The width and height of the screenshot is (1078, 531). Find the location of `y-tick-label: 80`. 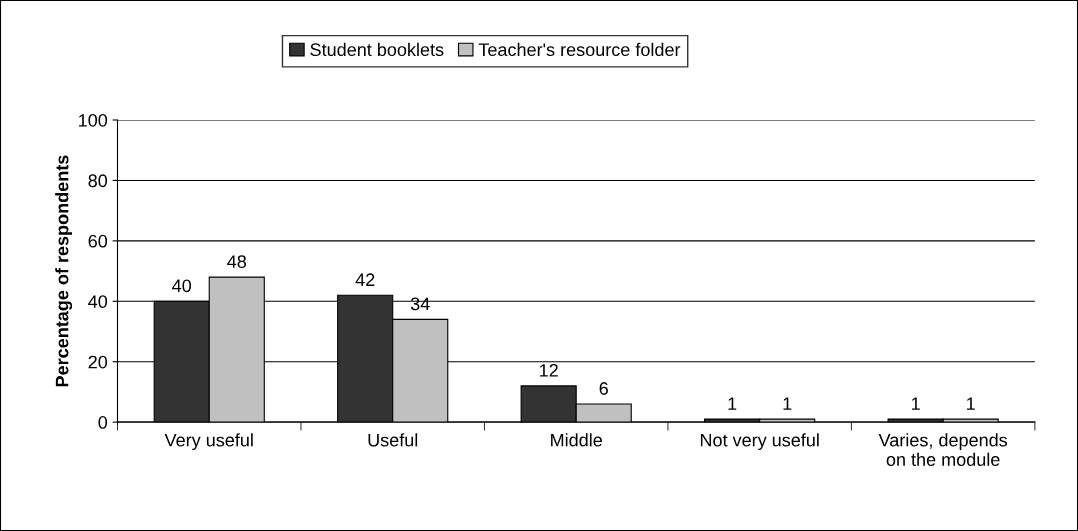

y-tick-label: 80 is located at coordinates (98, 181).